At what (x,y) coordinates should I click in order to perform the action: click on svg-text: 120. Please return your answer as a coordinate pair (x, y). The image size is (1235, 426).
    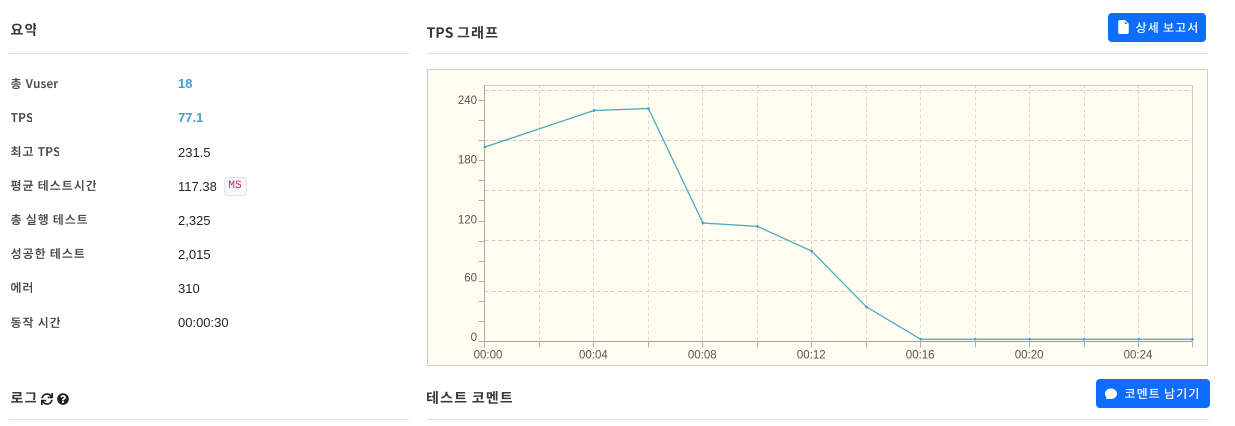
    Looking at the image, I should click on (467, 221).